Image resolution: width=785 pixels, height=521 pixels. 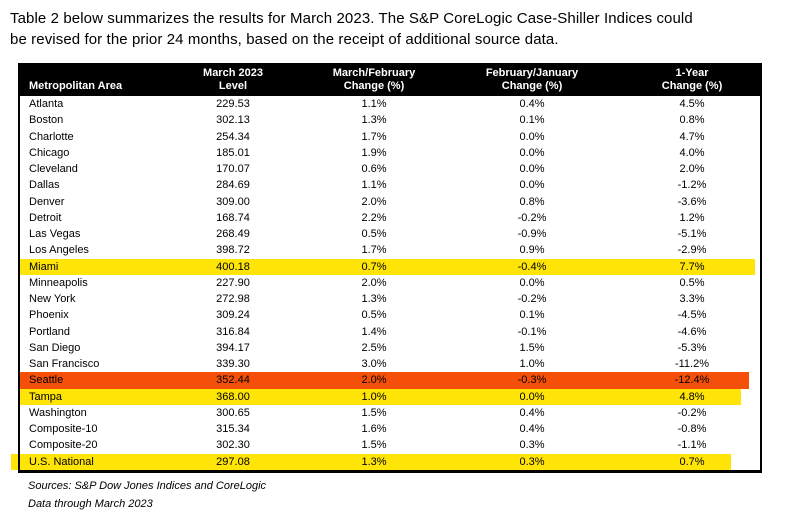 I want to click on table-row: Tampa 368.00 1.0% 0.0% 4.8%, so click(x=390, y=397).